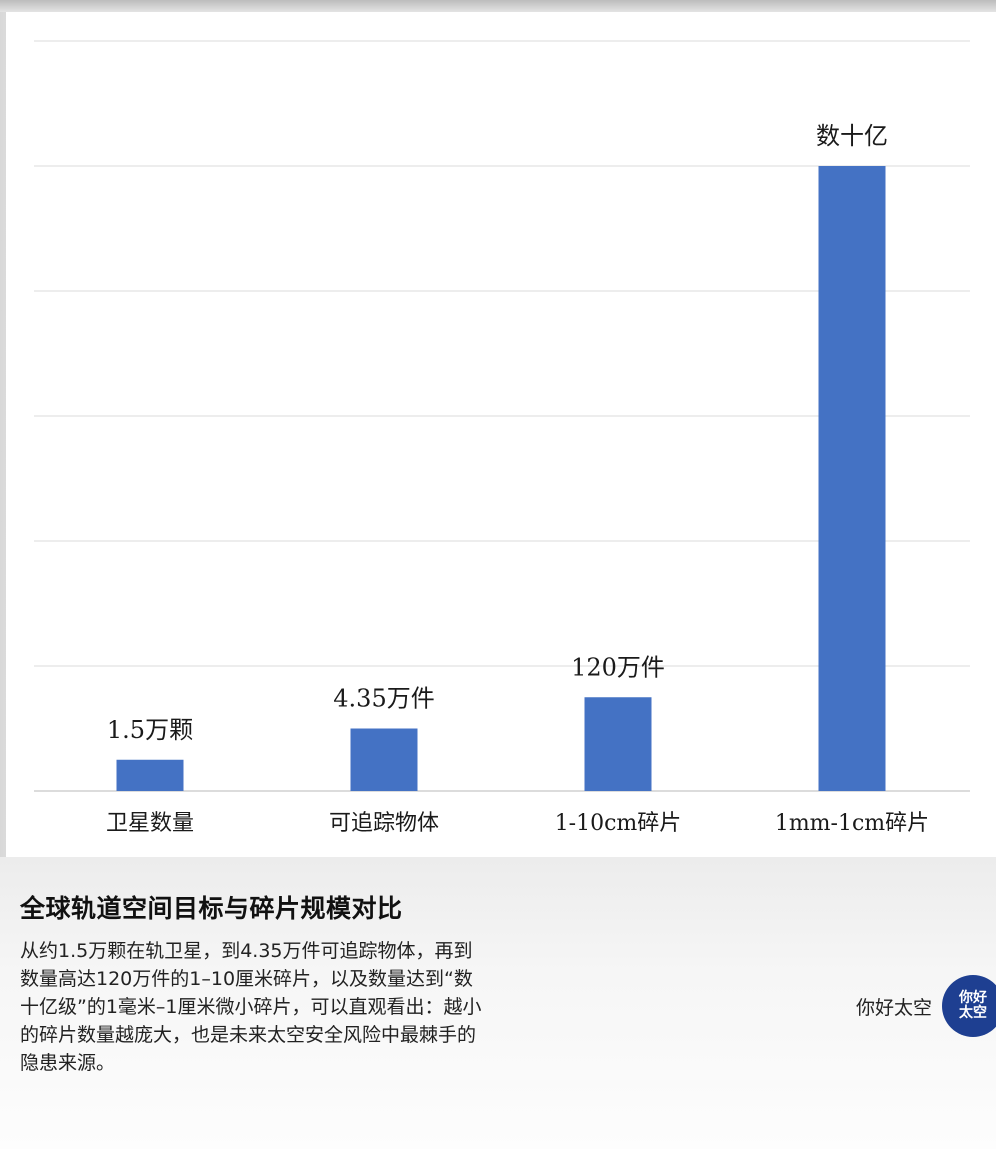 The width and height of the screenshot is (996, 1149). I want to click on category-label: 卫星数量, so click(150, 823).